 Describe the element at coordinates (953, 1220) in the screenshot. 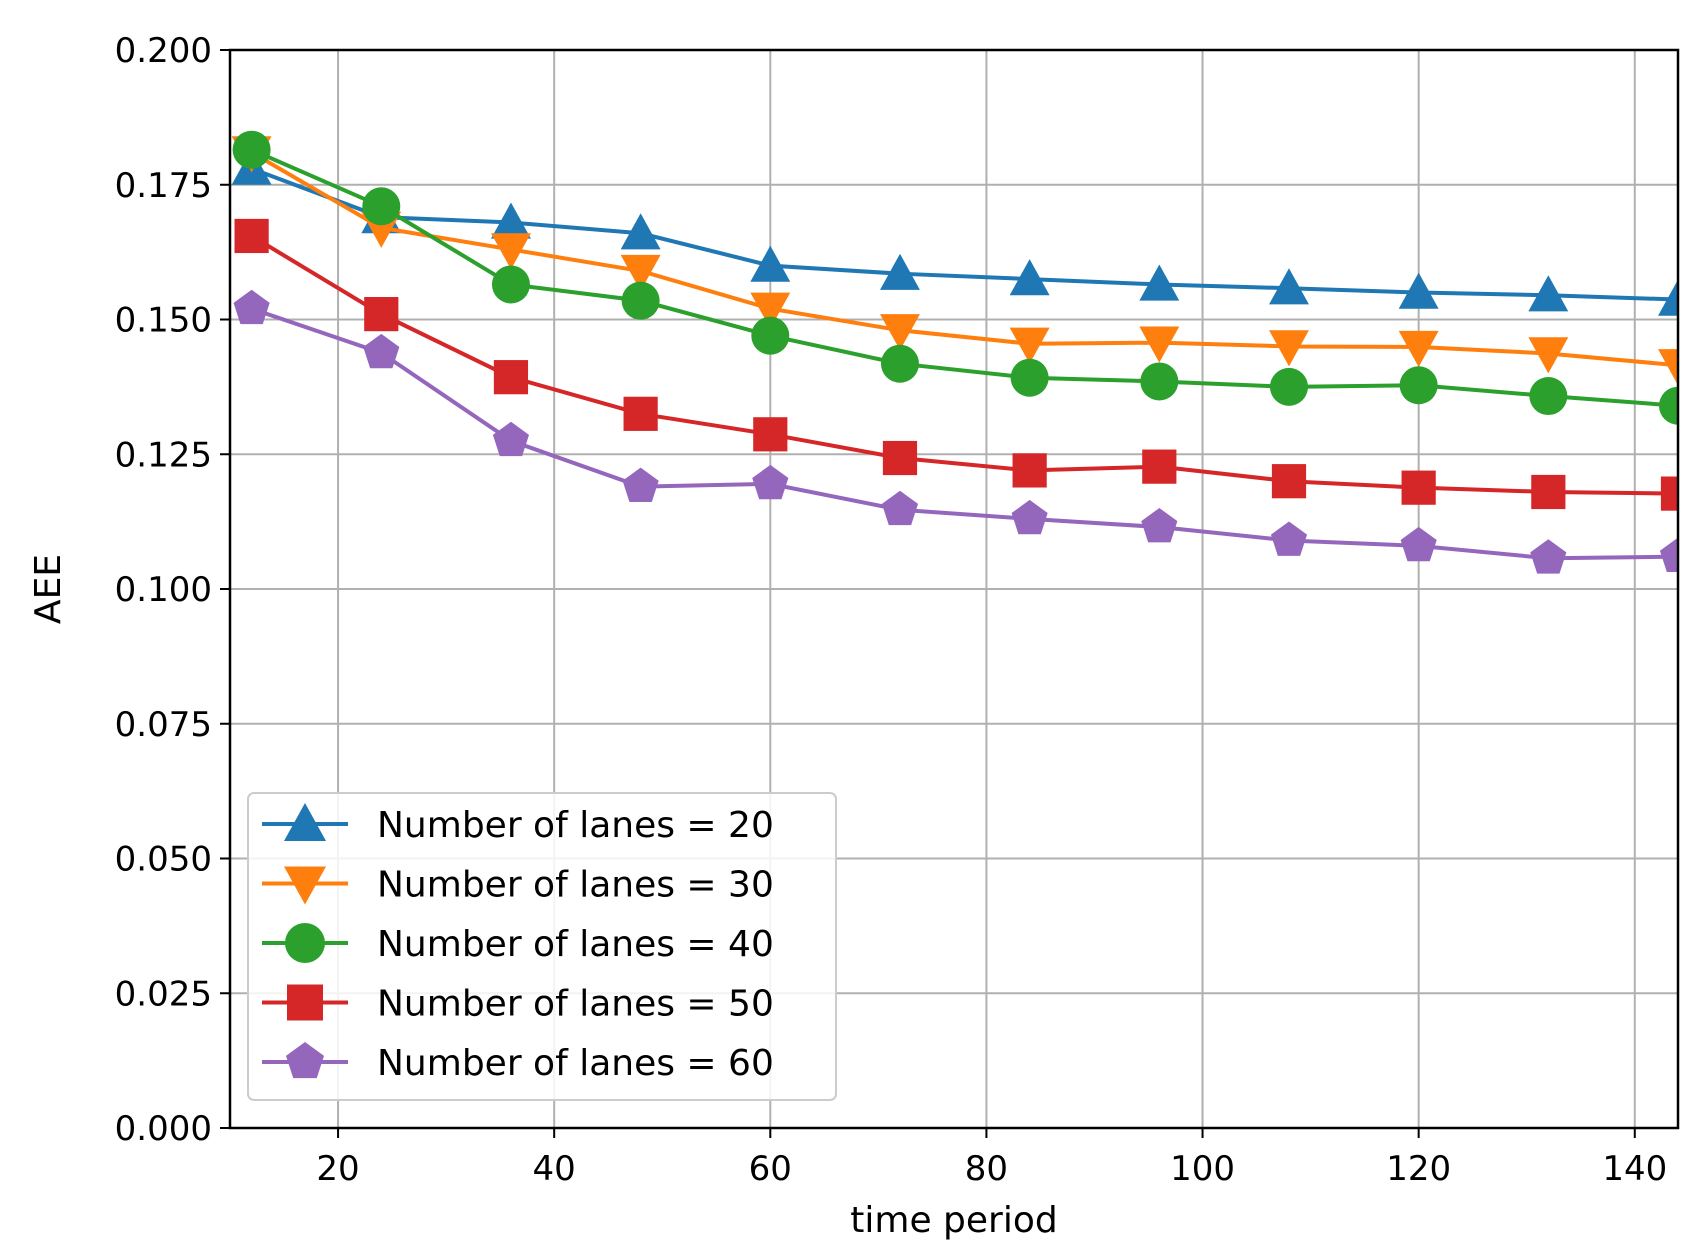

I see `x-axis-label: time period` at that location.